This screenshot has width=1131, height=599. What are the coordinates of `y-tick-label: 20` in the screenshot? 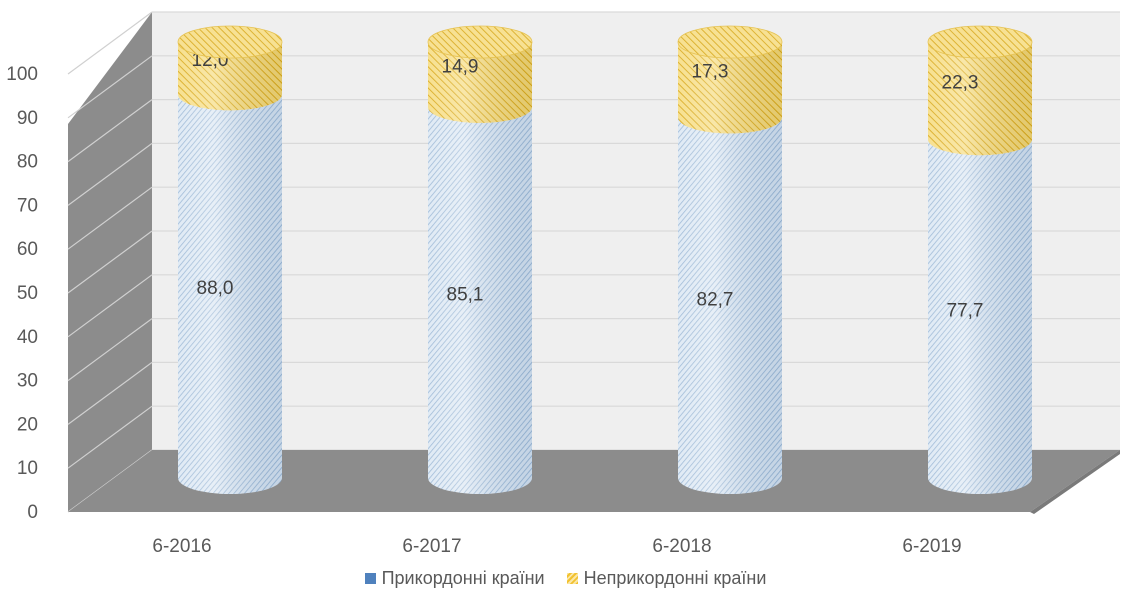 It's located at (27, 424).